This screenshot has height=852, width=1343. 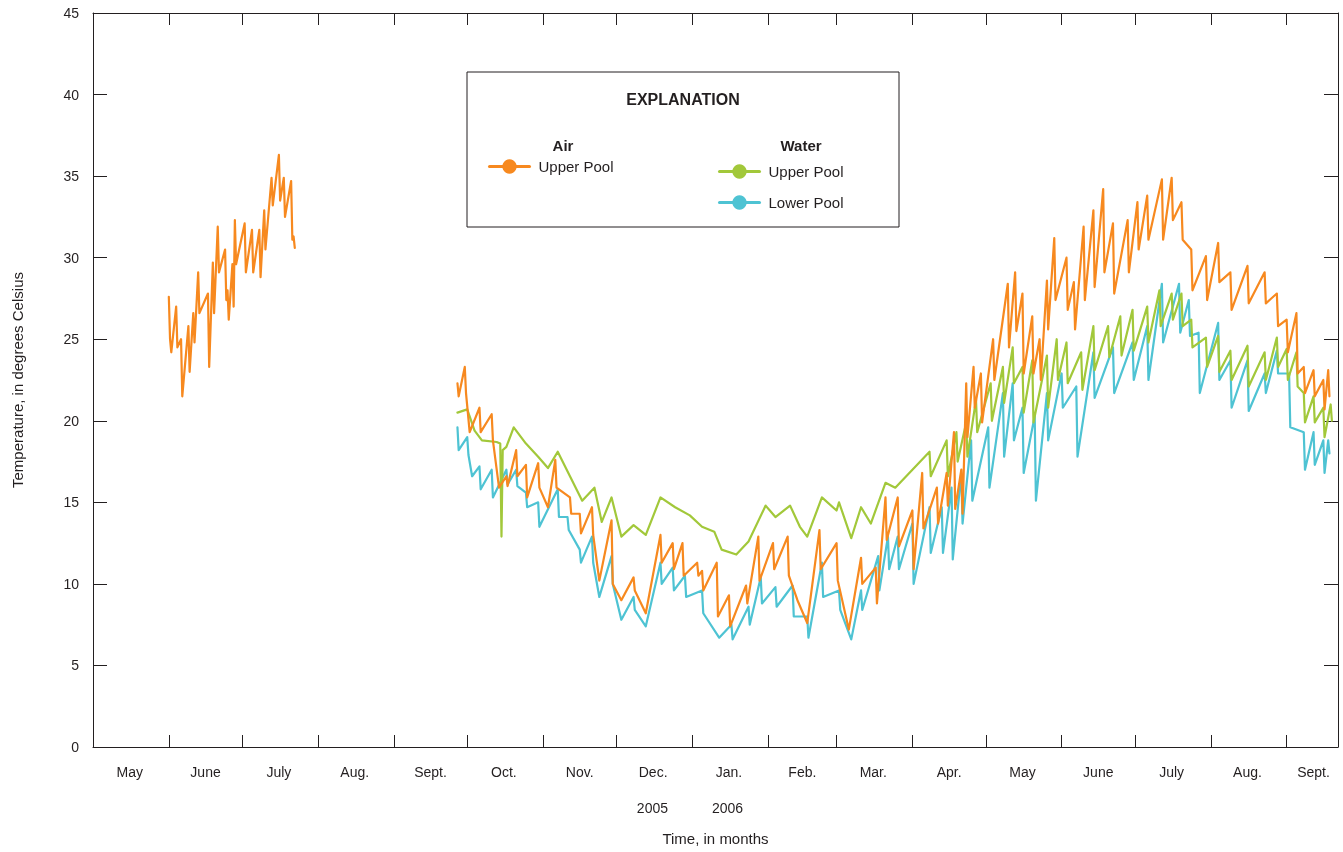 What do you see at coordinates (653, 772) in the screenshot?
I see `x-tick-label: Dec.` at bounding box center [653, 772].